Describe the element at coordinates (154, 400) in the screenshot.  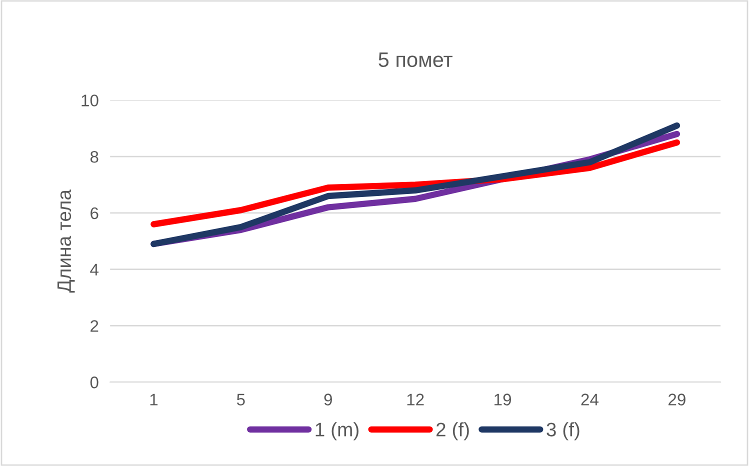
I see `x-tick-label: 1` at that location.